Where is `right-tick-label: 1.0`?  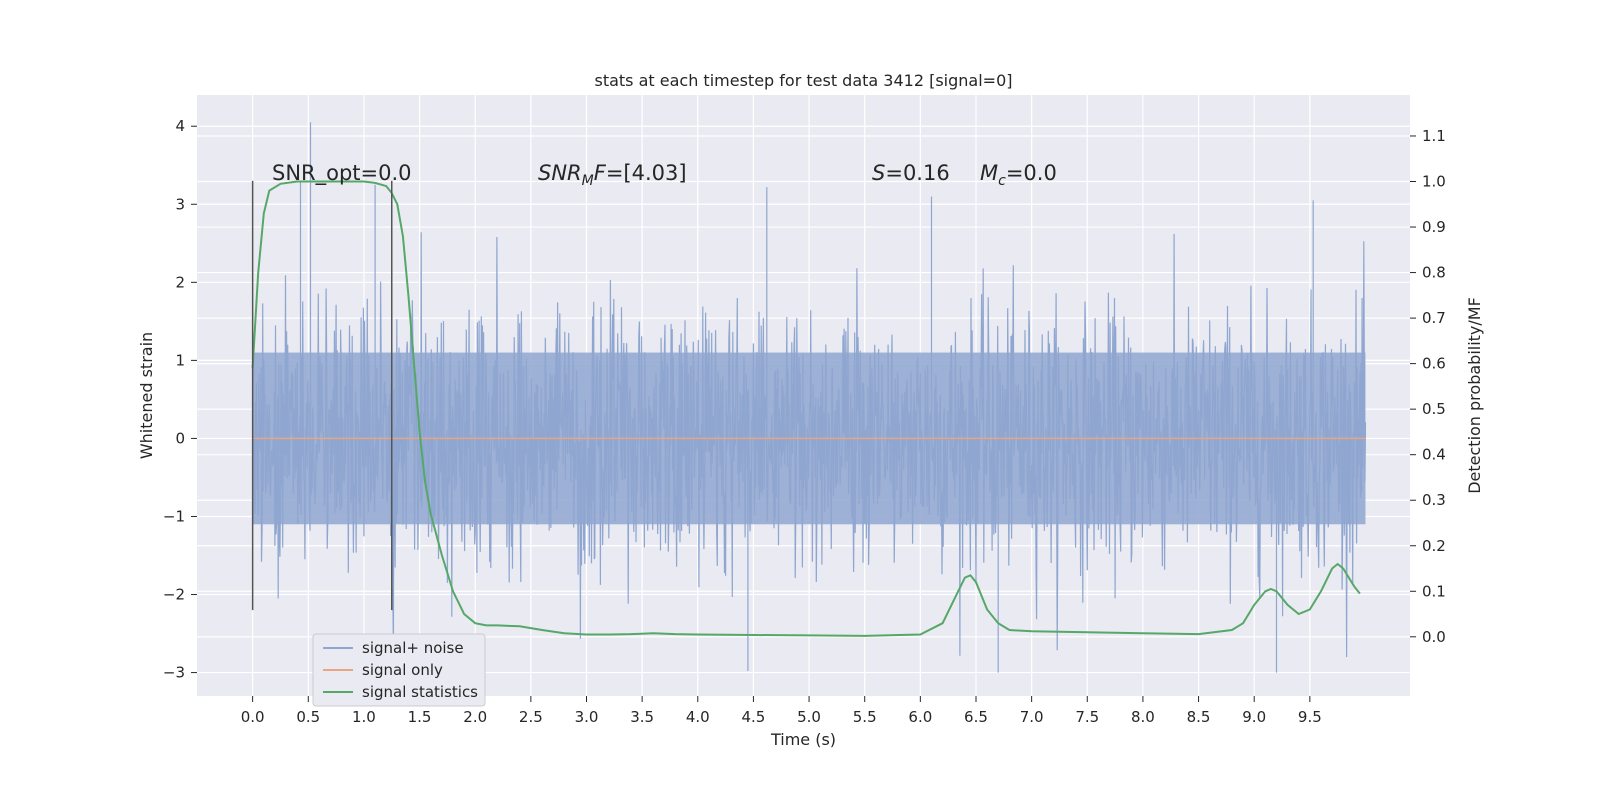
right-tick-label: 1.0 is located at coordinates (1434, 182).